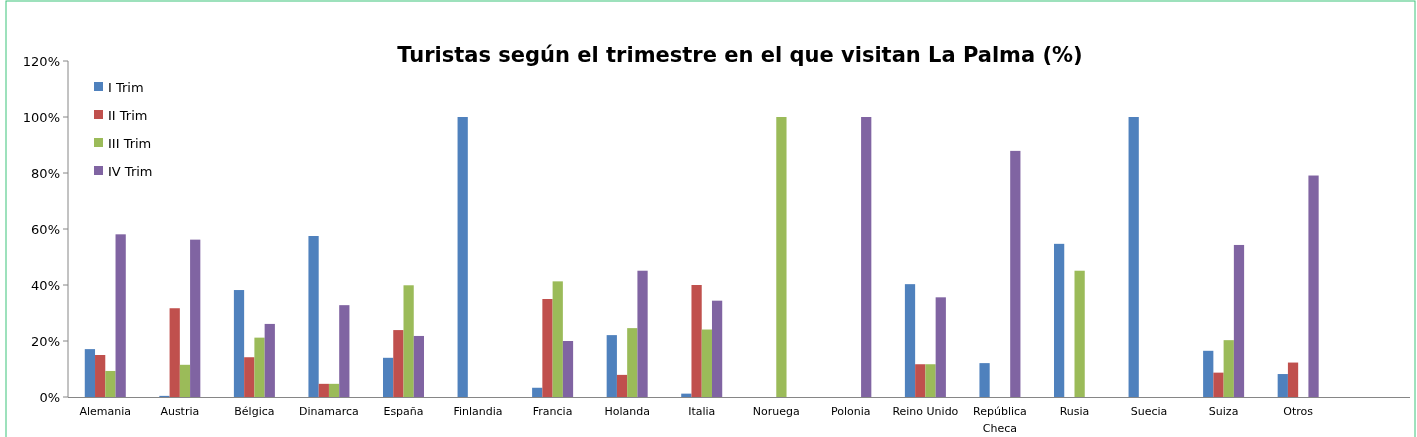 The width and height of the screenshot is (1417, 437). Describe the element at coordinates (41, 117) in the screenshot. I see `y-tick-label: 100%` at that location.